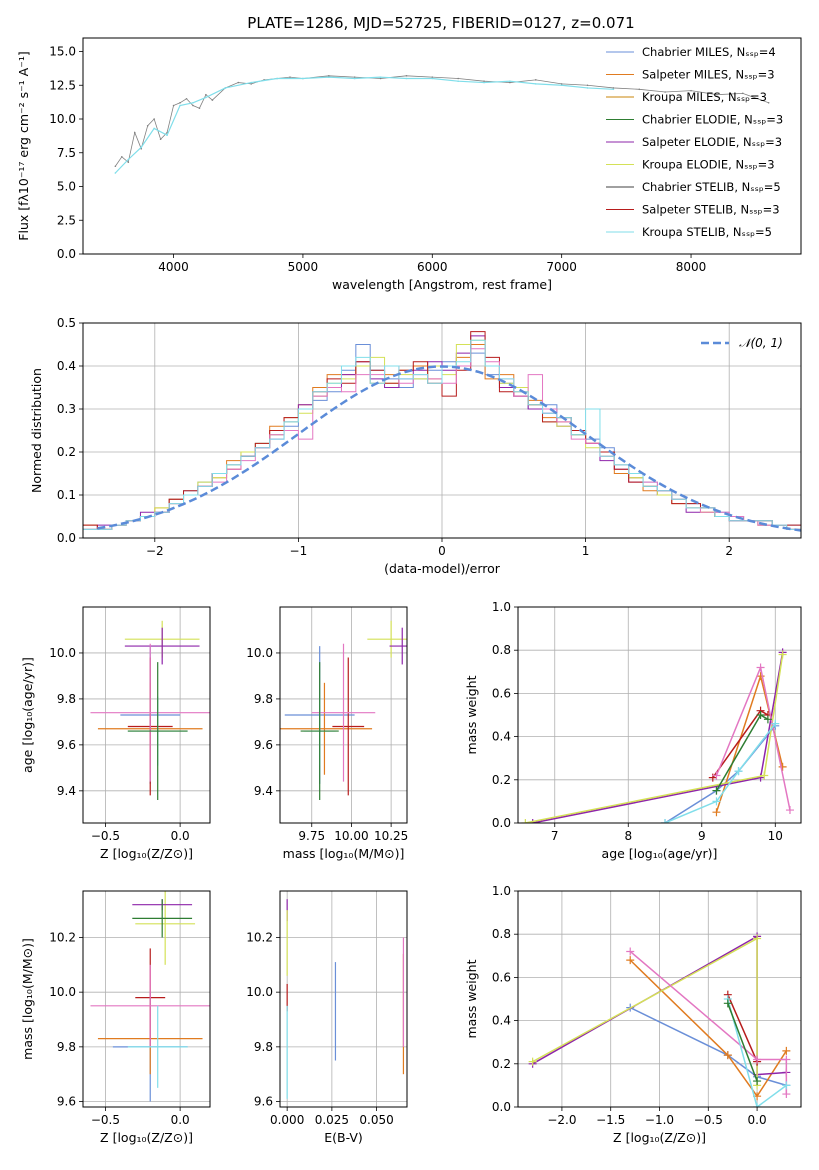 This screenshot has height=1170, width=819. Describe the element at coordinates (561, 267) in the screenshot. I see `x-tick-label: 7000` at that location.